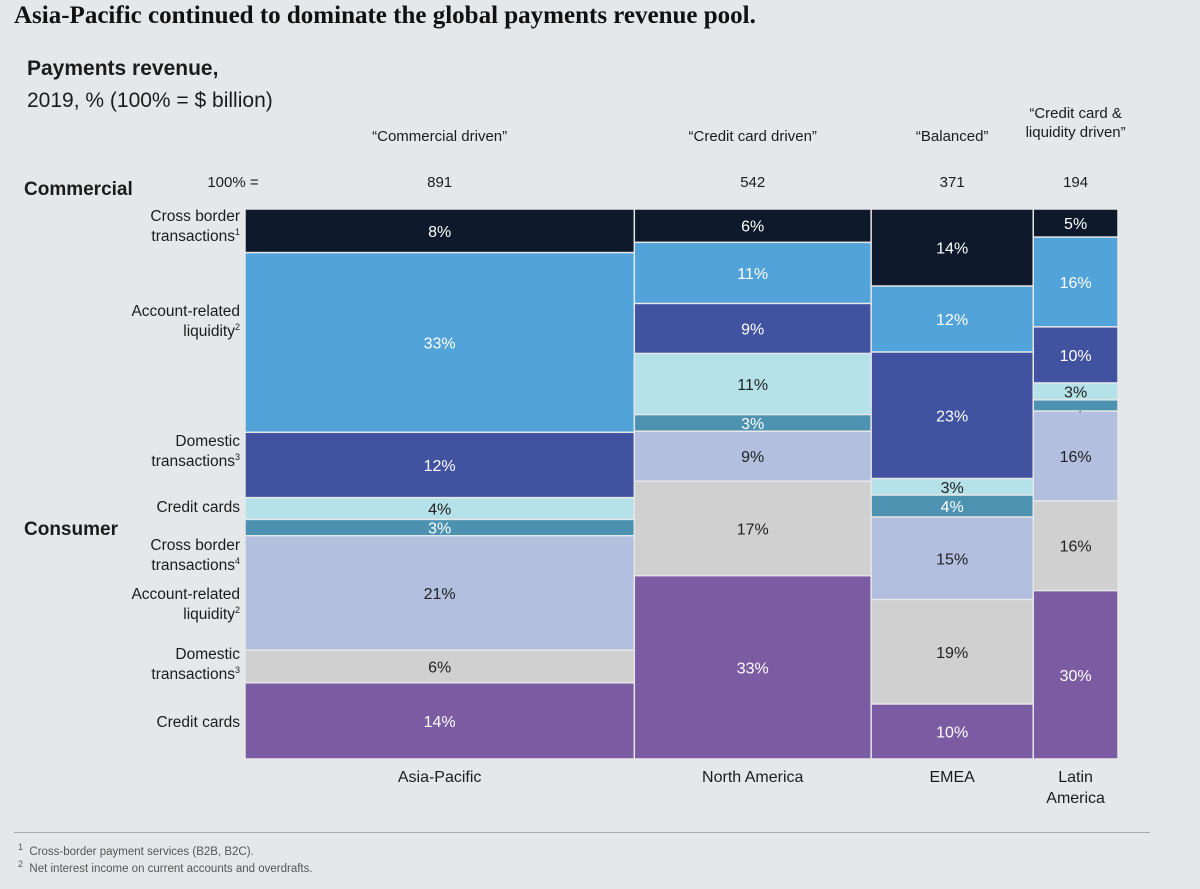 Image resolution: width=1200 pixels, height=889 pixels. What do you see at coordinates (1075, 788) in the screenshot?
I see `region-label: Latin America` at bounding box center [1075, 788].